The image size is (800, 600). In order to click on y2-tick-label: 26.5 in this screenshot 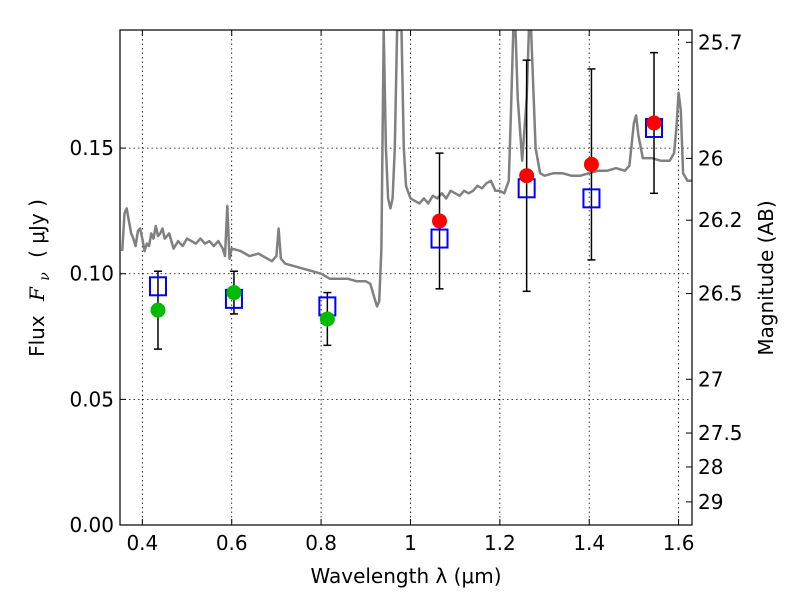, I will do `click(720, 294)`.